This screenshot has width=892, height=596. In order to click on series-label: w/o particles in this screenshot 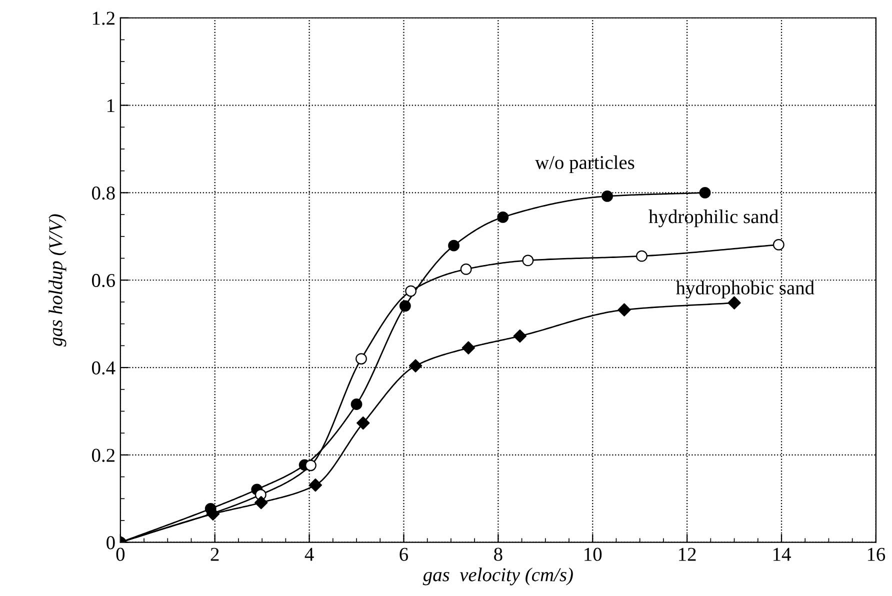, I will do `click(584, 164)`.